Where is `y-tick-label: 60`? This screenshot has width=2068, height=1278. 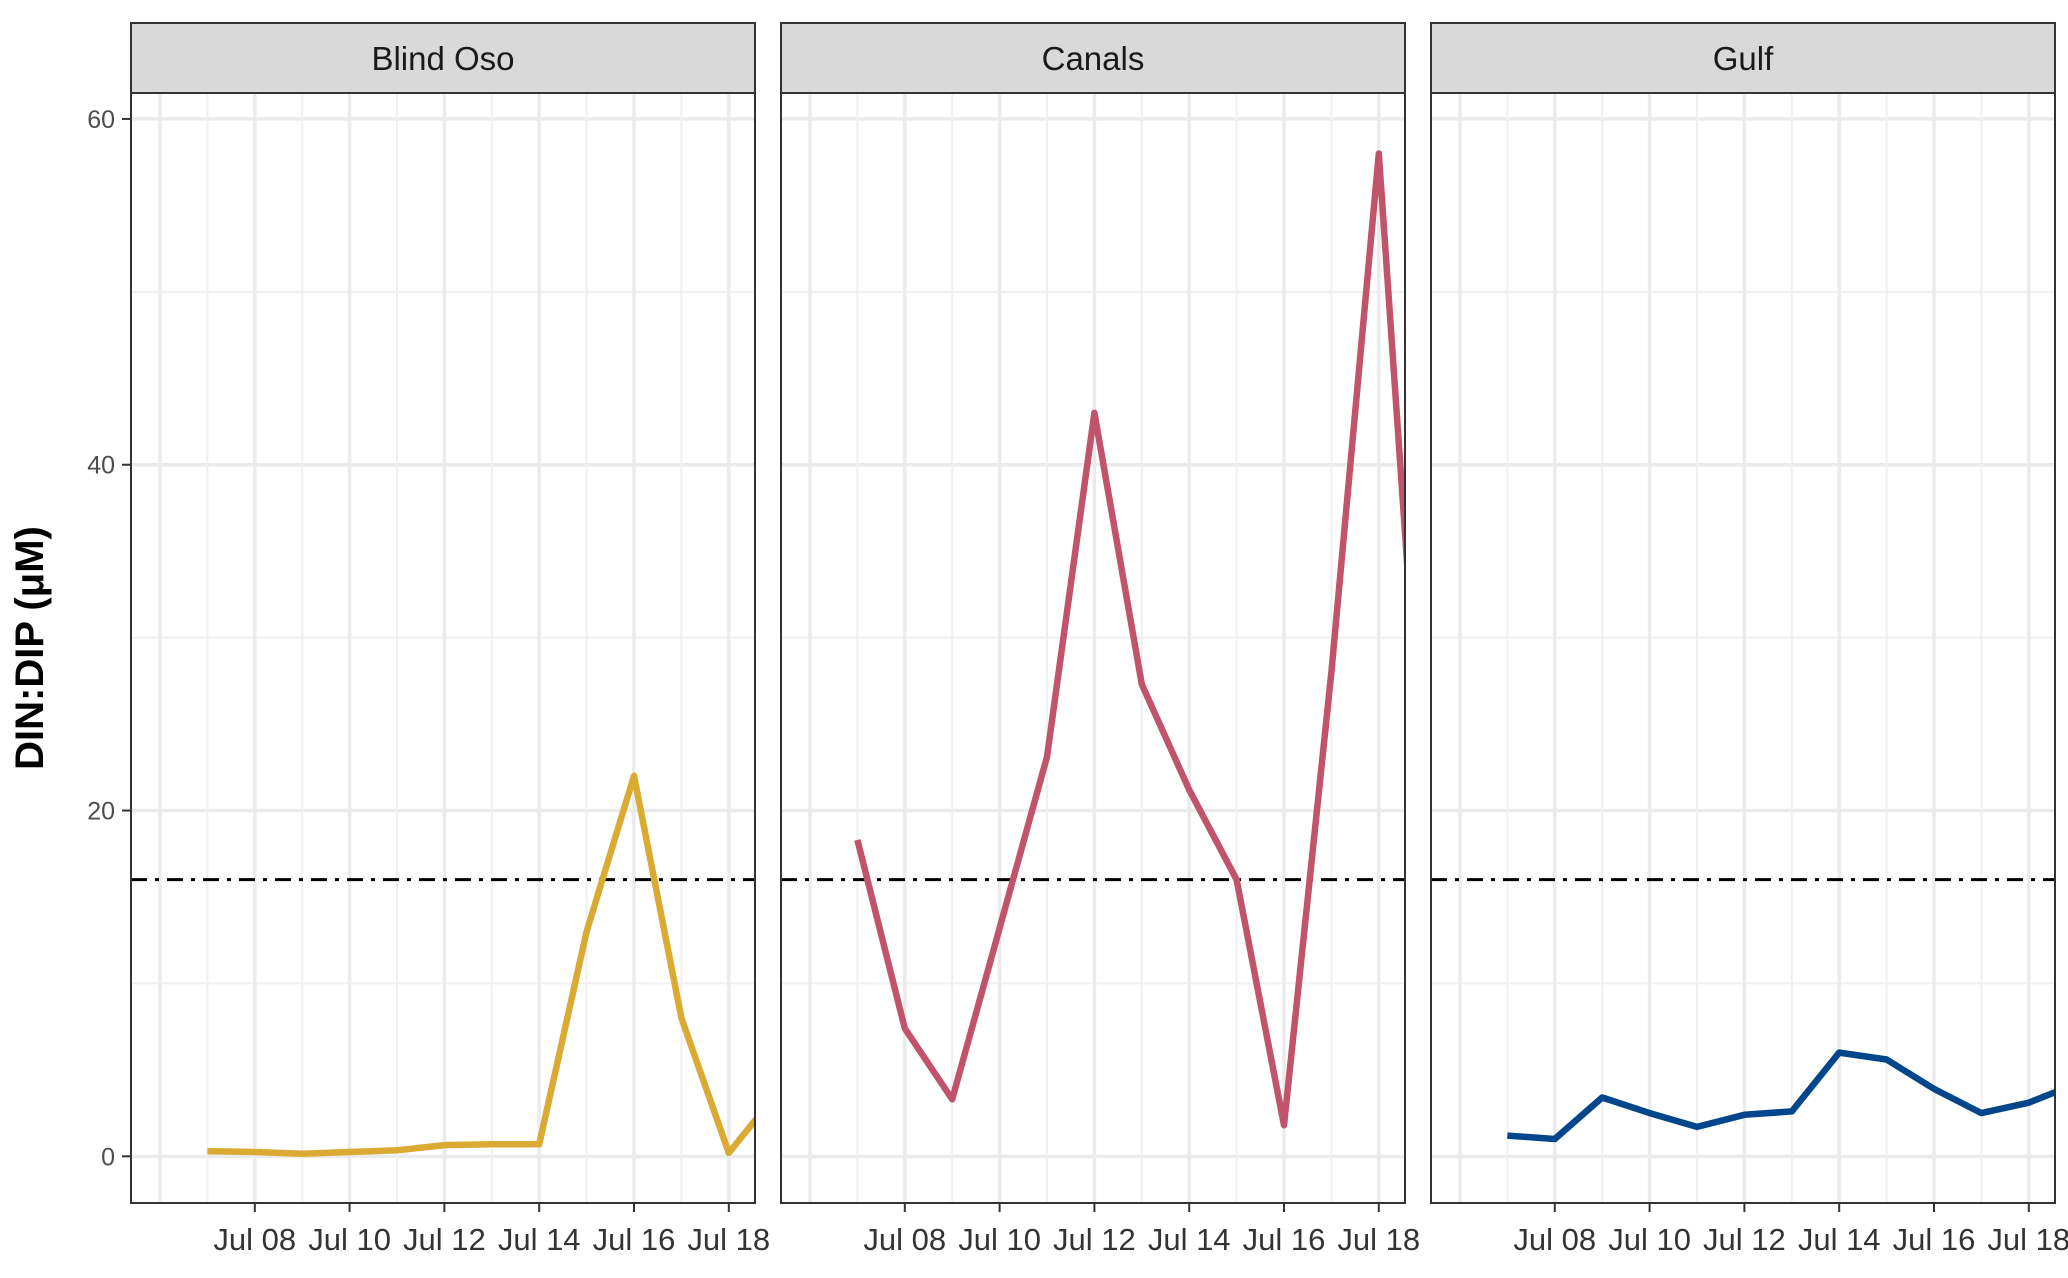
y-tick-label: 60 is located at coordinates (101, 120).